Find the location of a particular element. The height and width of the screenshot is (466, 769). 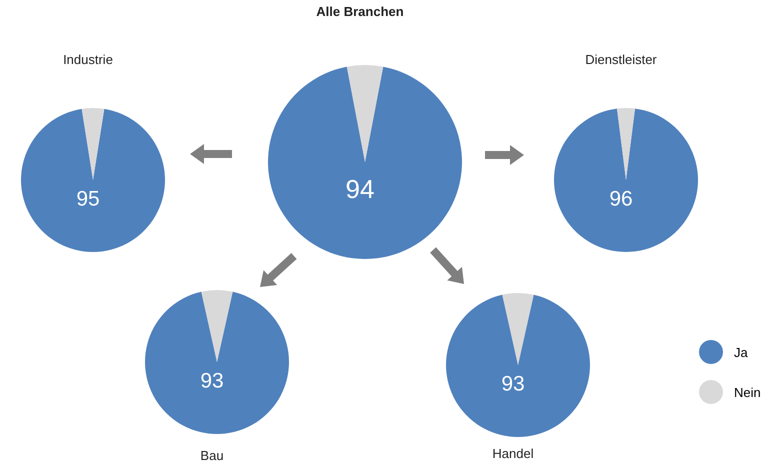

text: Bau is located at coordinates (212, 455).